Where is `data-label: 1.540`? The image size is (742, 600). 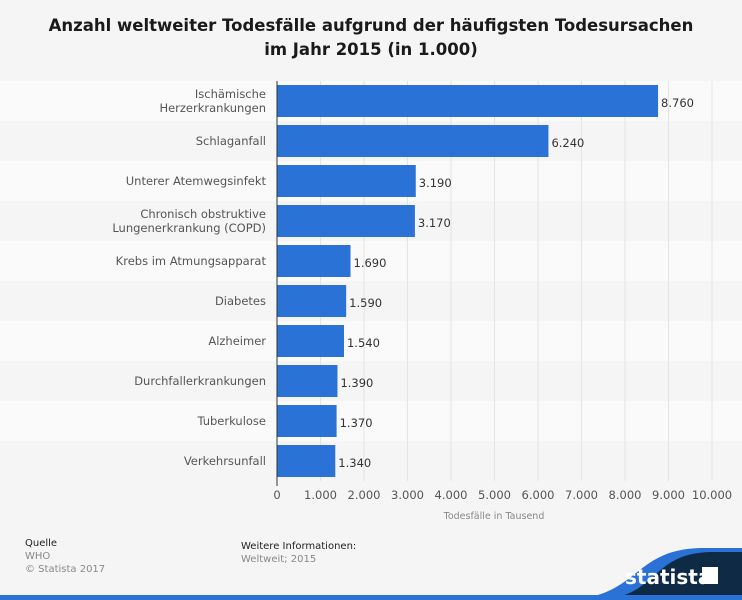 data-label: 1.540 is located at coordinates (363, 343).